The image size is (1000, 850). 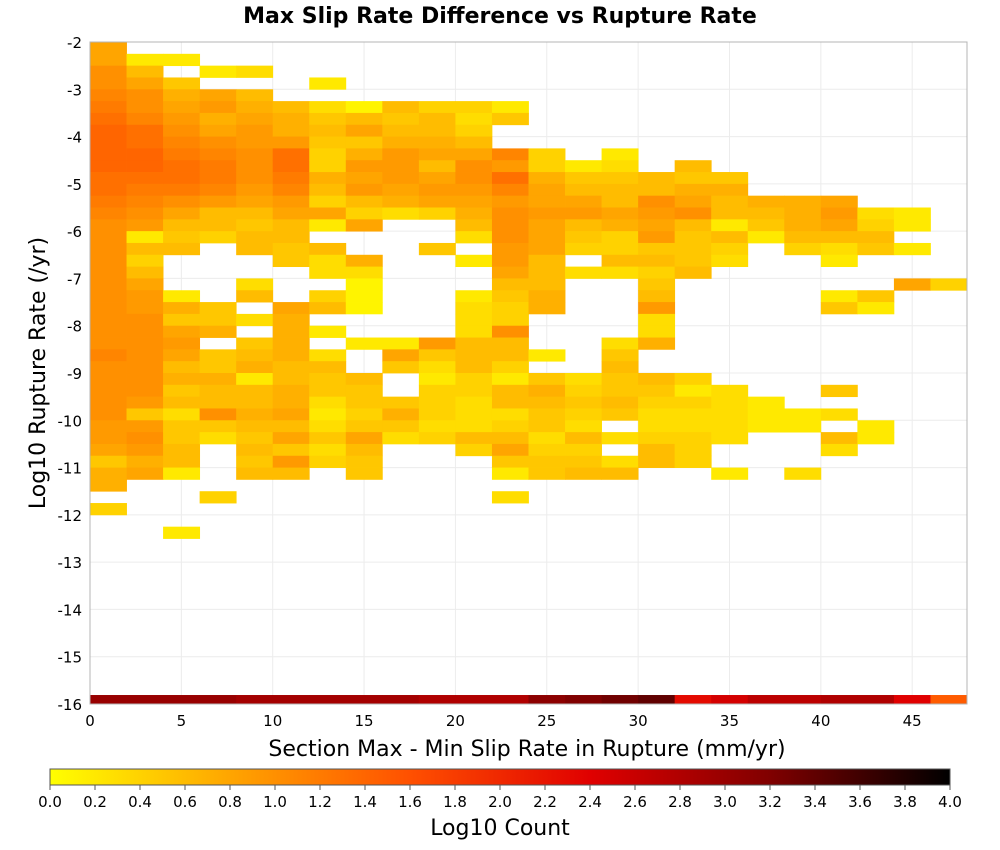 What do you see at coordinates (455, 721) in the screenshot?
I see `x-tick-label: 20` at bounding box center [455, 721].